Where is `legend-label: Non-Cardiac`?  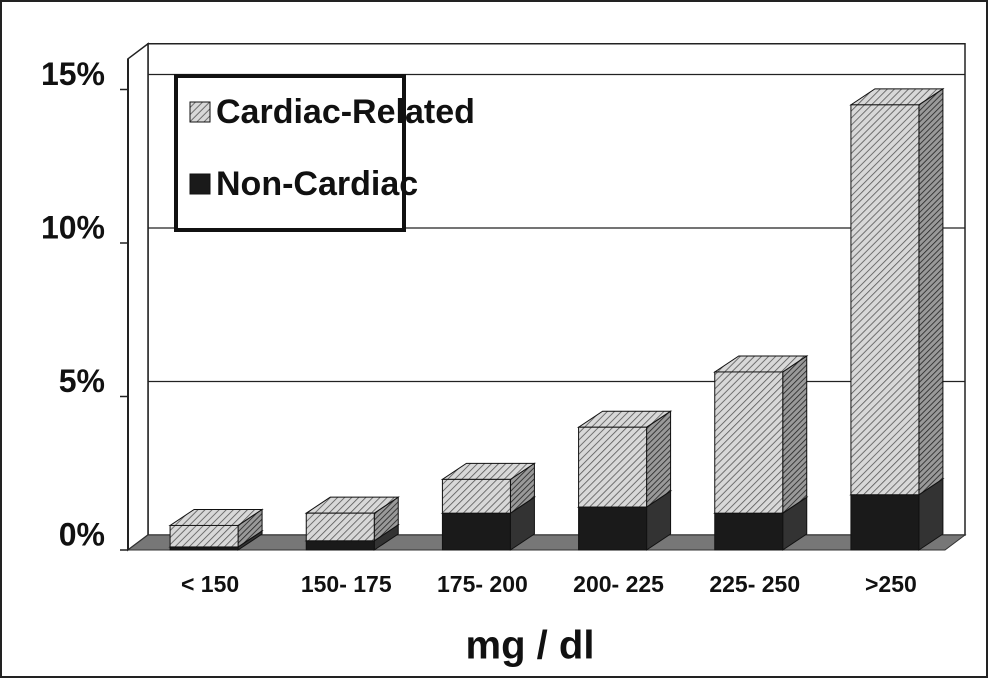 legend-label: Non-Cardiac is located at coordinates (317, 184).